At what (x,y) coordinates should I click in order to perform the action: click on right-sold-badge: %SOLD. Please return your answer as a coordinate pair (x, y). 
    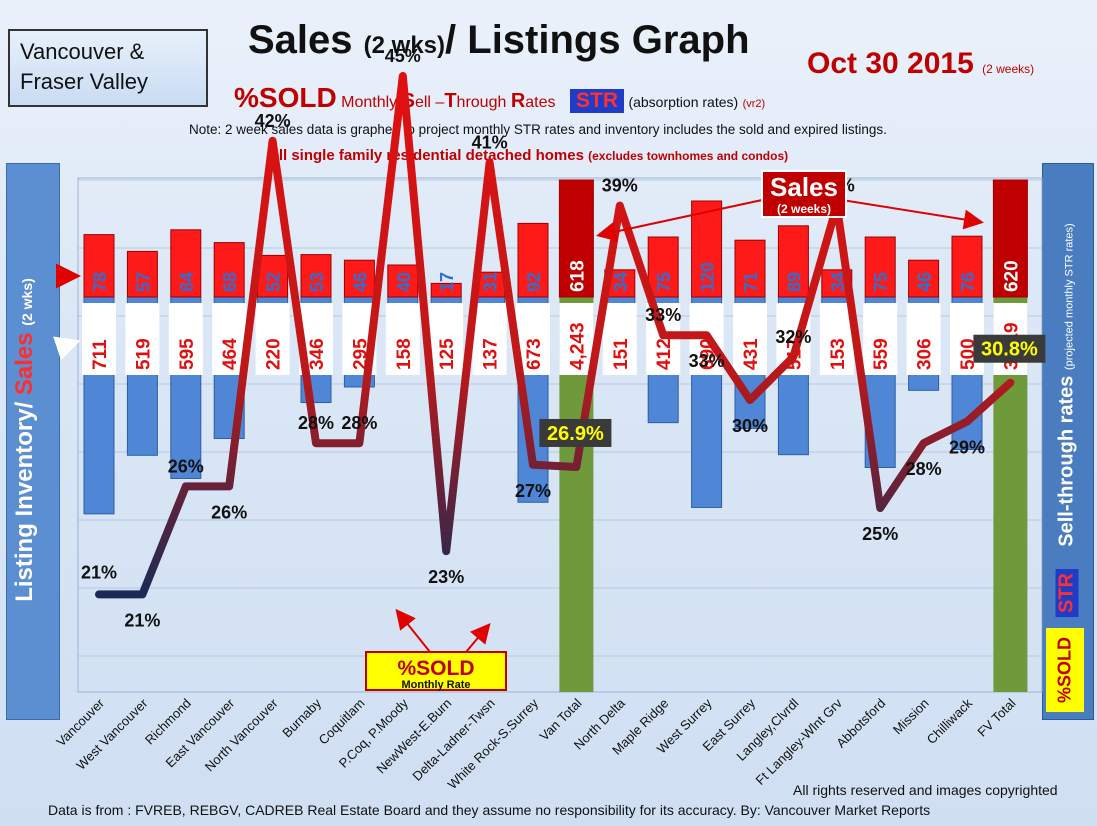
    Looking at the image, I should click on (1065, 670).